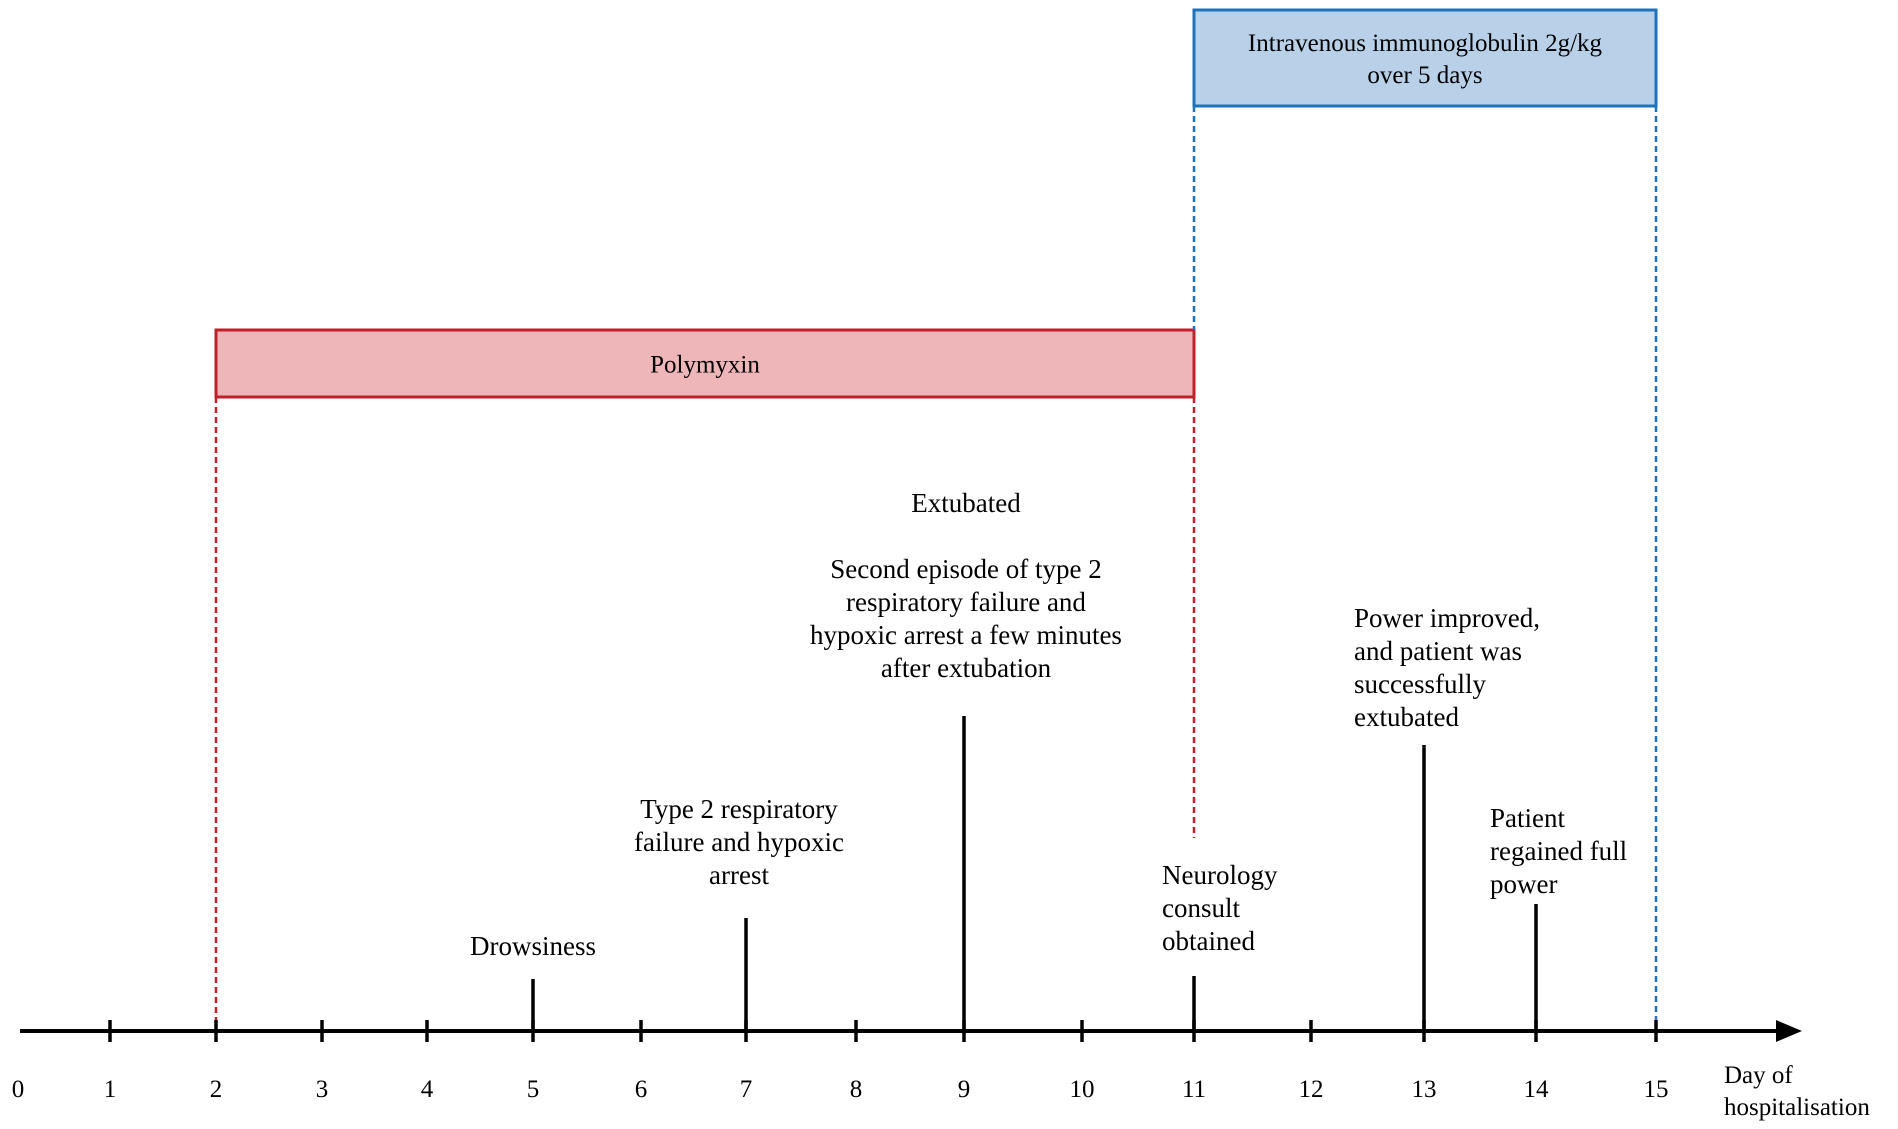  What do you see at coordinates (966, 602) in the screenshot?
I see `event-label-line: respiratory failure and` at bounding box center [966, 602].